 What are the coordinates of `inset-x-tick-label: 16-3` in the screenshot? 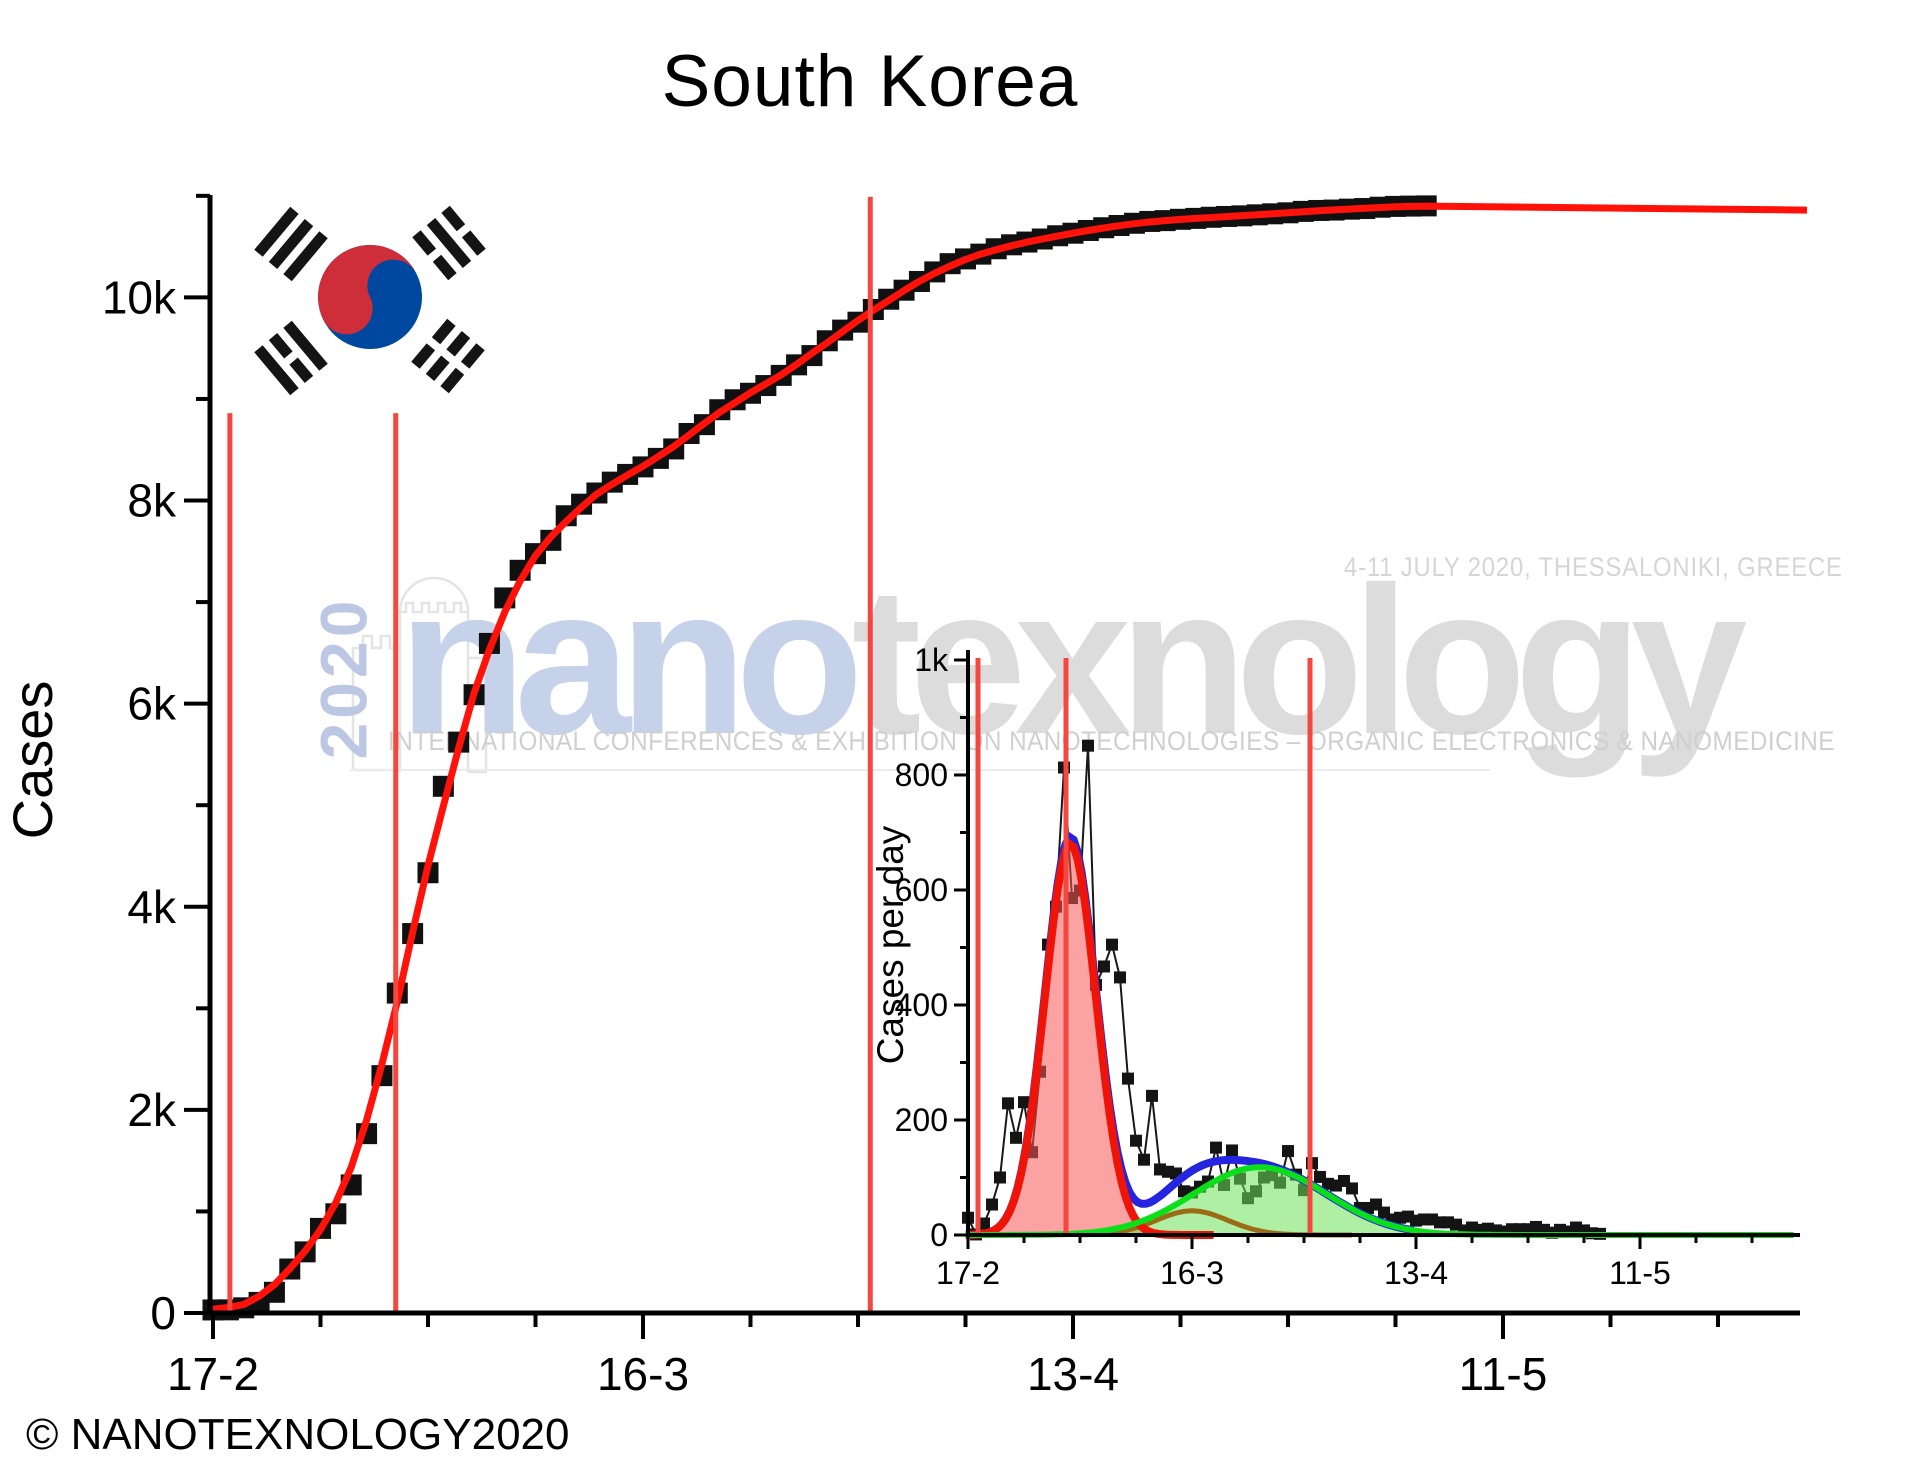 It's located at (1192, 1273).